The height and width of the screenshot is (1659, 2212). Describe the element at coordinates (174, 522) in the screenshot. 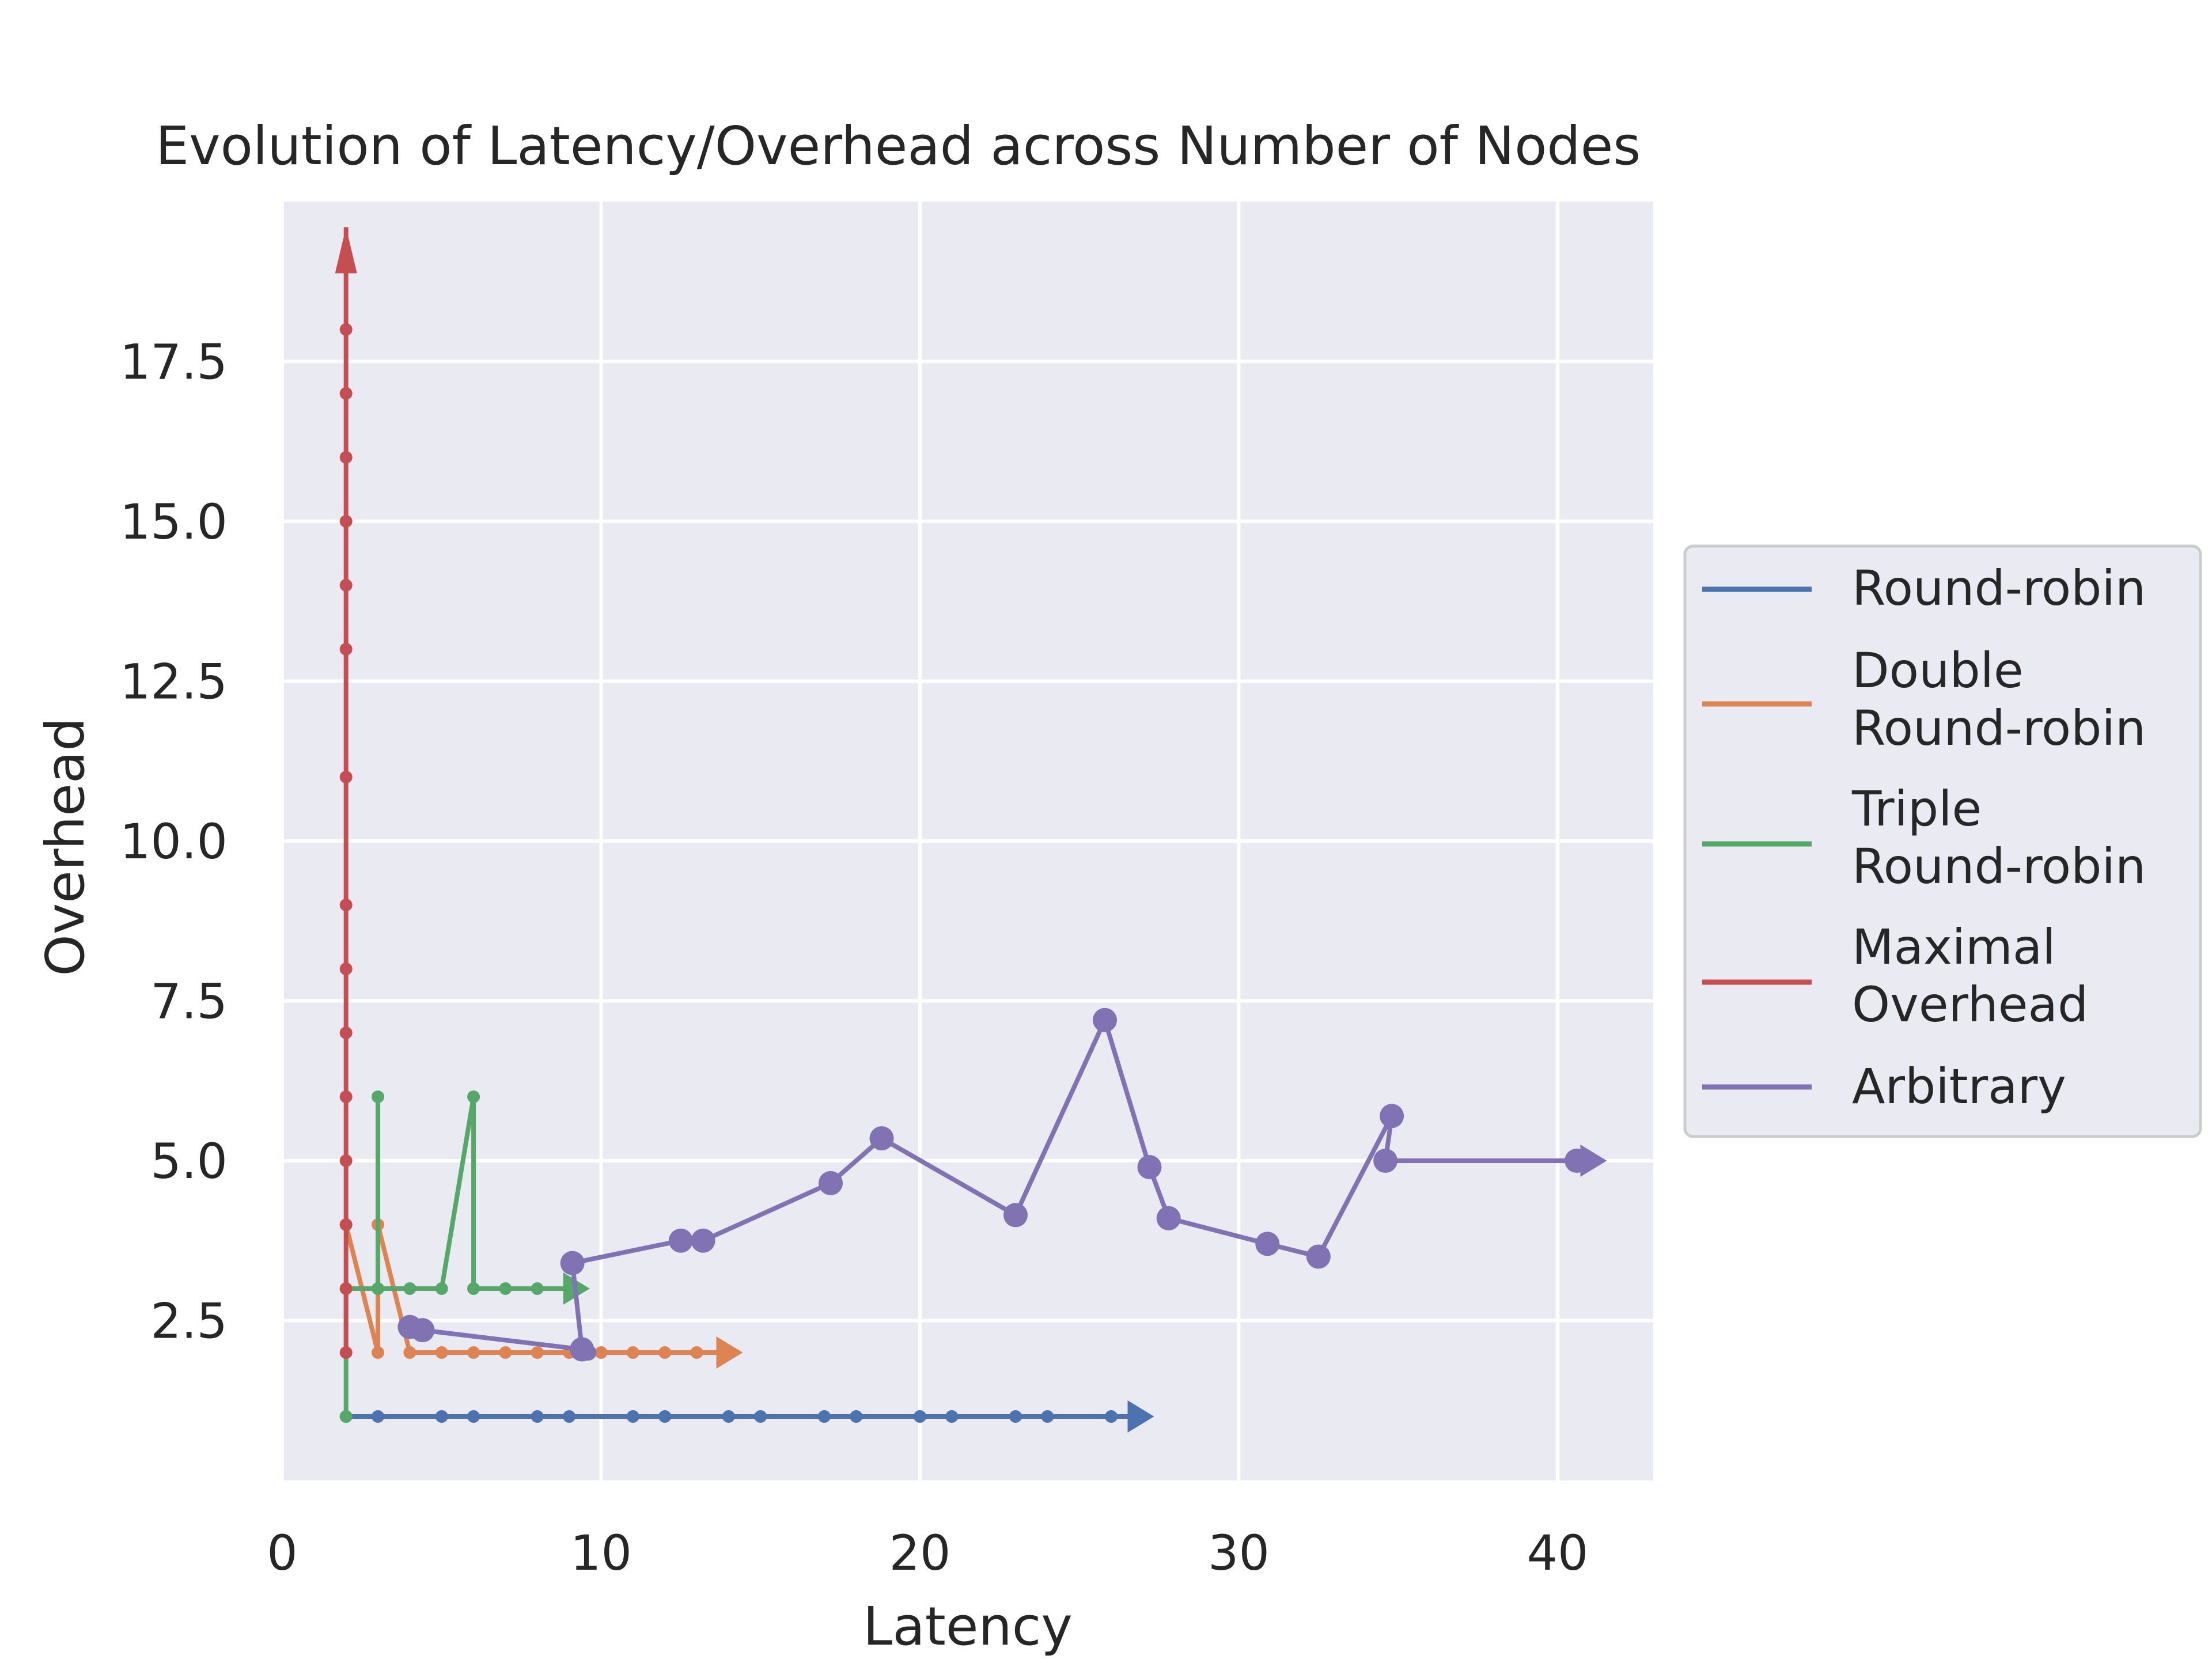

I see `y-tick-label: 15.0` at that location.